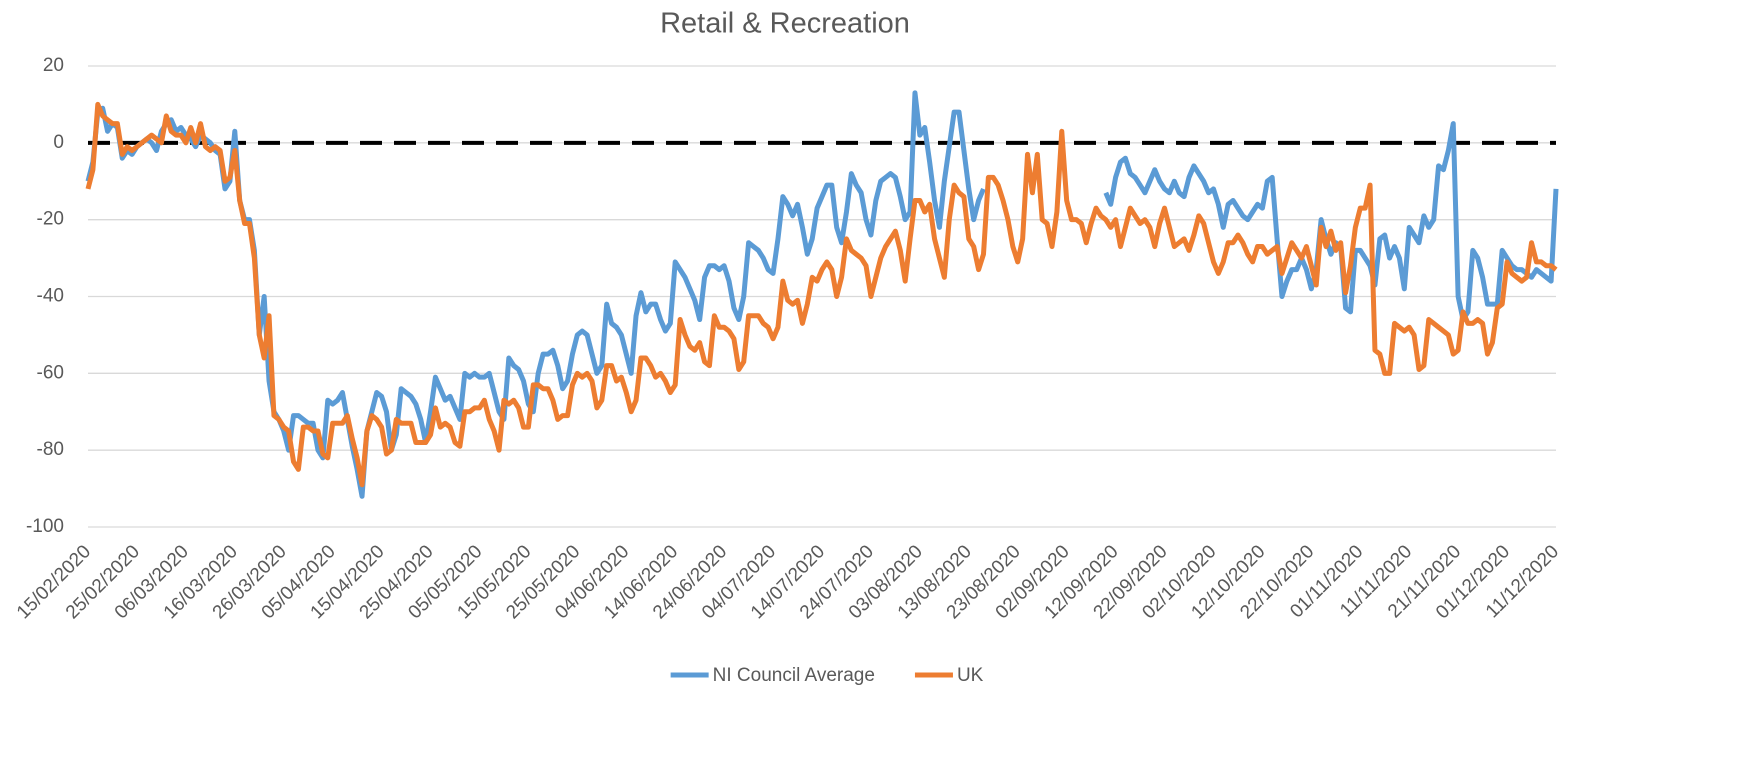 The image size is (1743, 762). What do you see at coordinates (50, 219) in the screenshot?
I see `y-tick-label: -20` at bounding box center [50, 219].